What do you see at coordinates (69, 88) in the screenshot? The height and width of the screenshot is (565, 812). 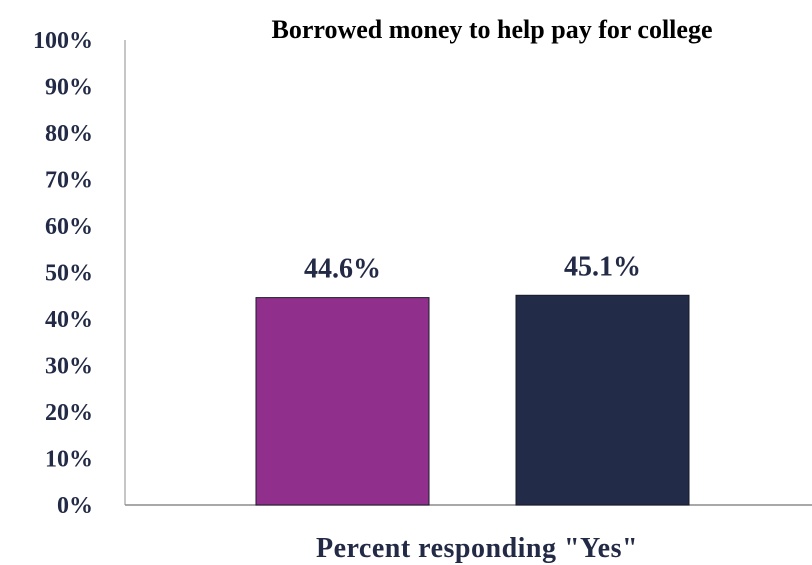 I see `y-tick-label: 90%` at bounding box center [69, 88].